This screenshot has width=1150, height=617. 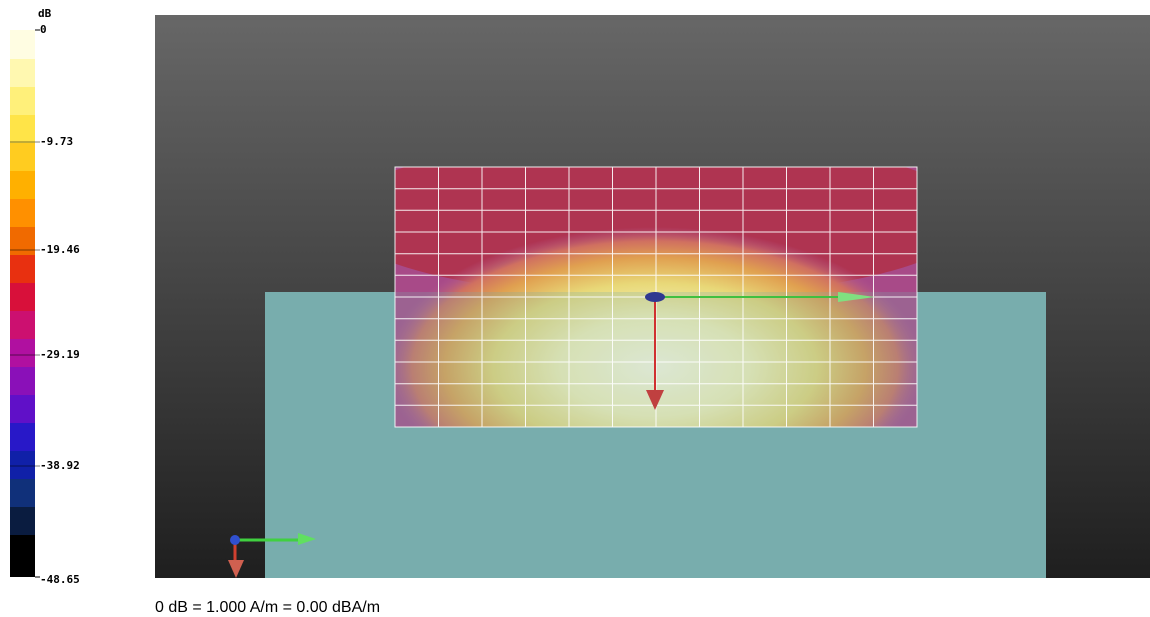 I want to click on colorbar-unit: dB, so click(x=45, y=13).